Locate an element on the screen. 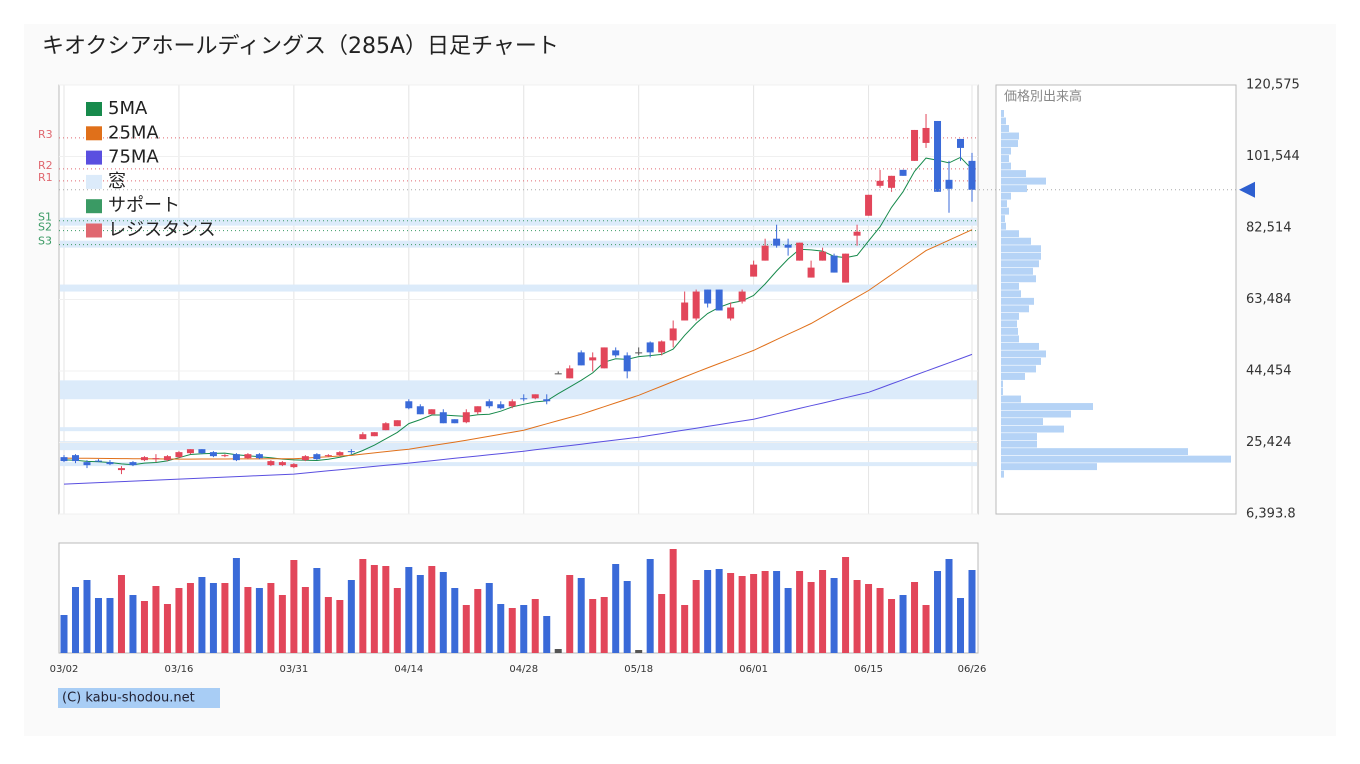  current-price-arrow is located at coordinates (1247, 189).